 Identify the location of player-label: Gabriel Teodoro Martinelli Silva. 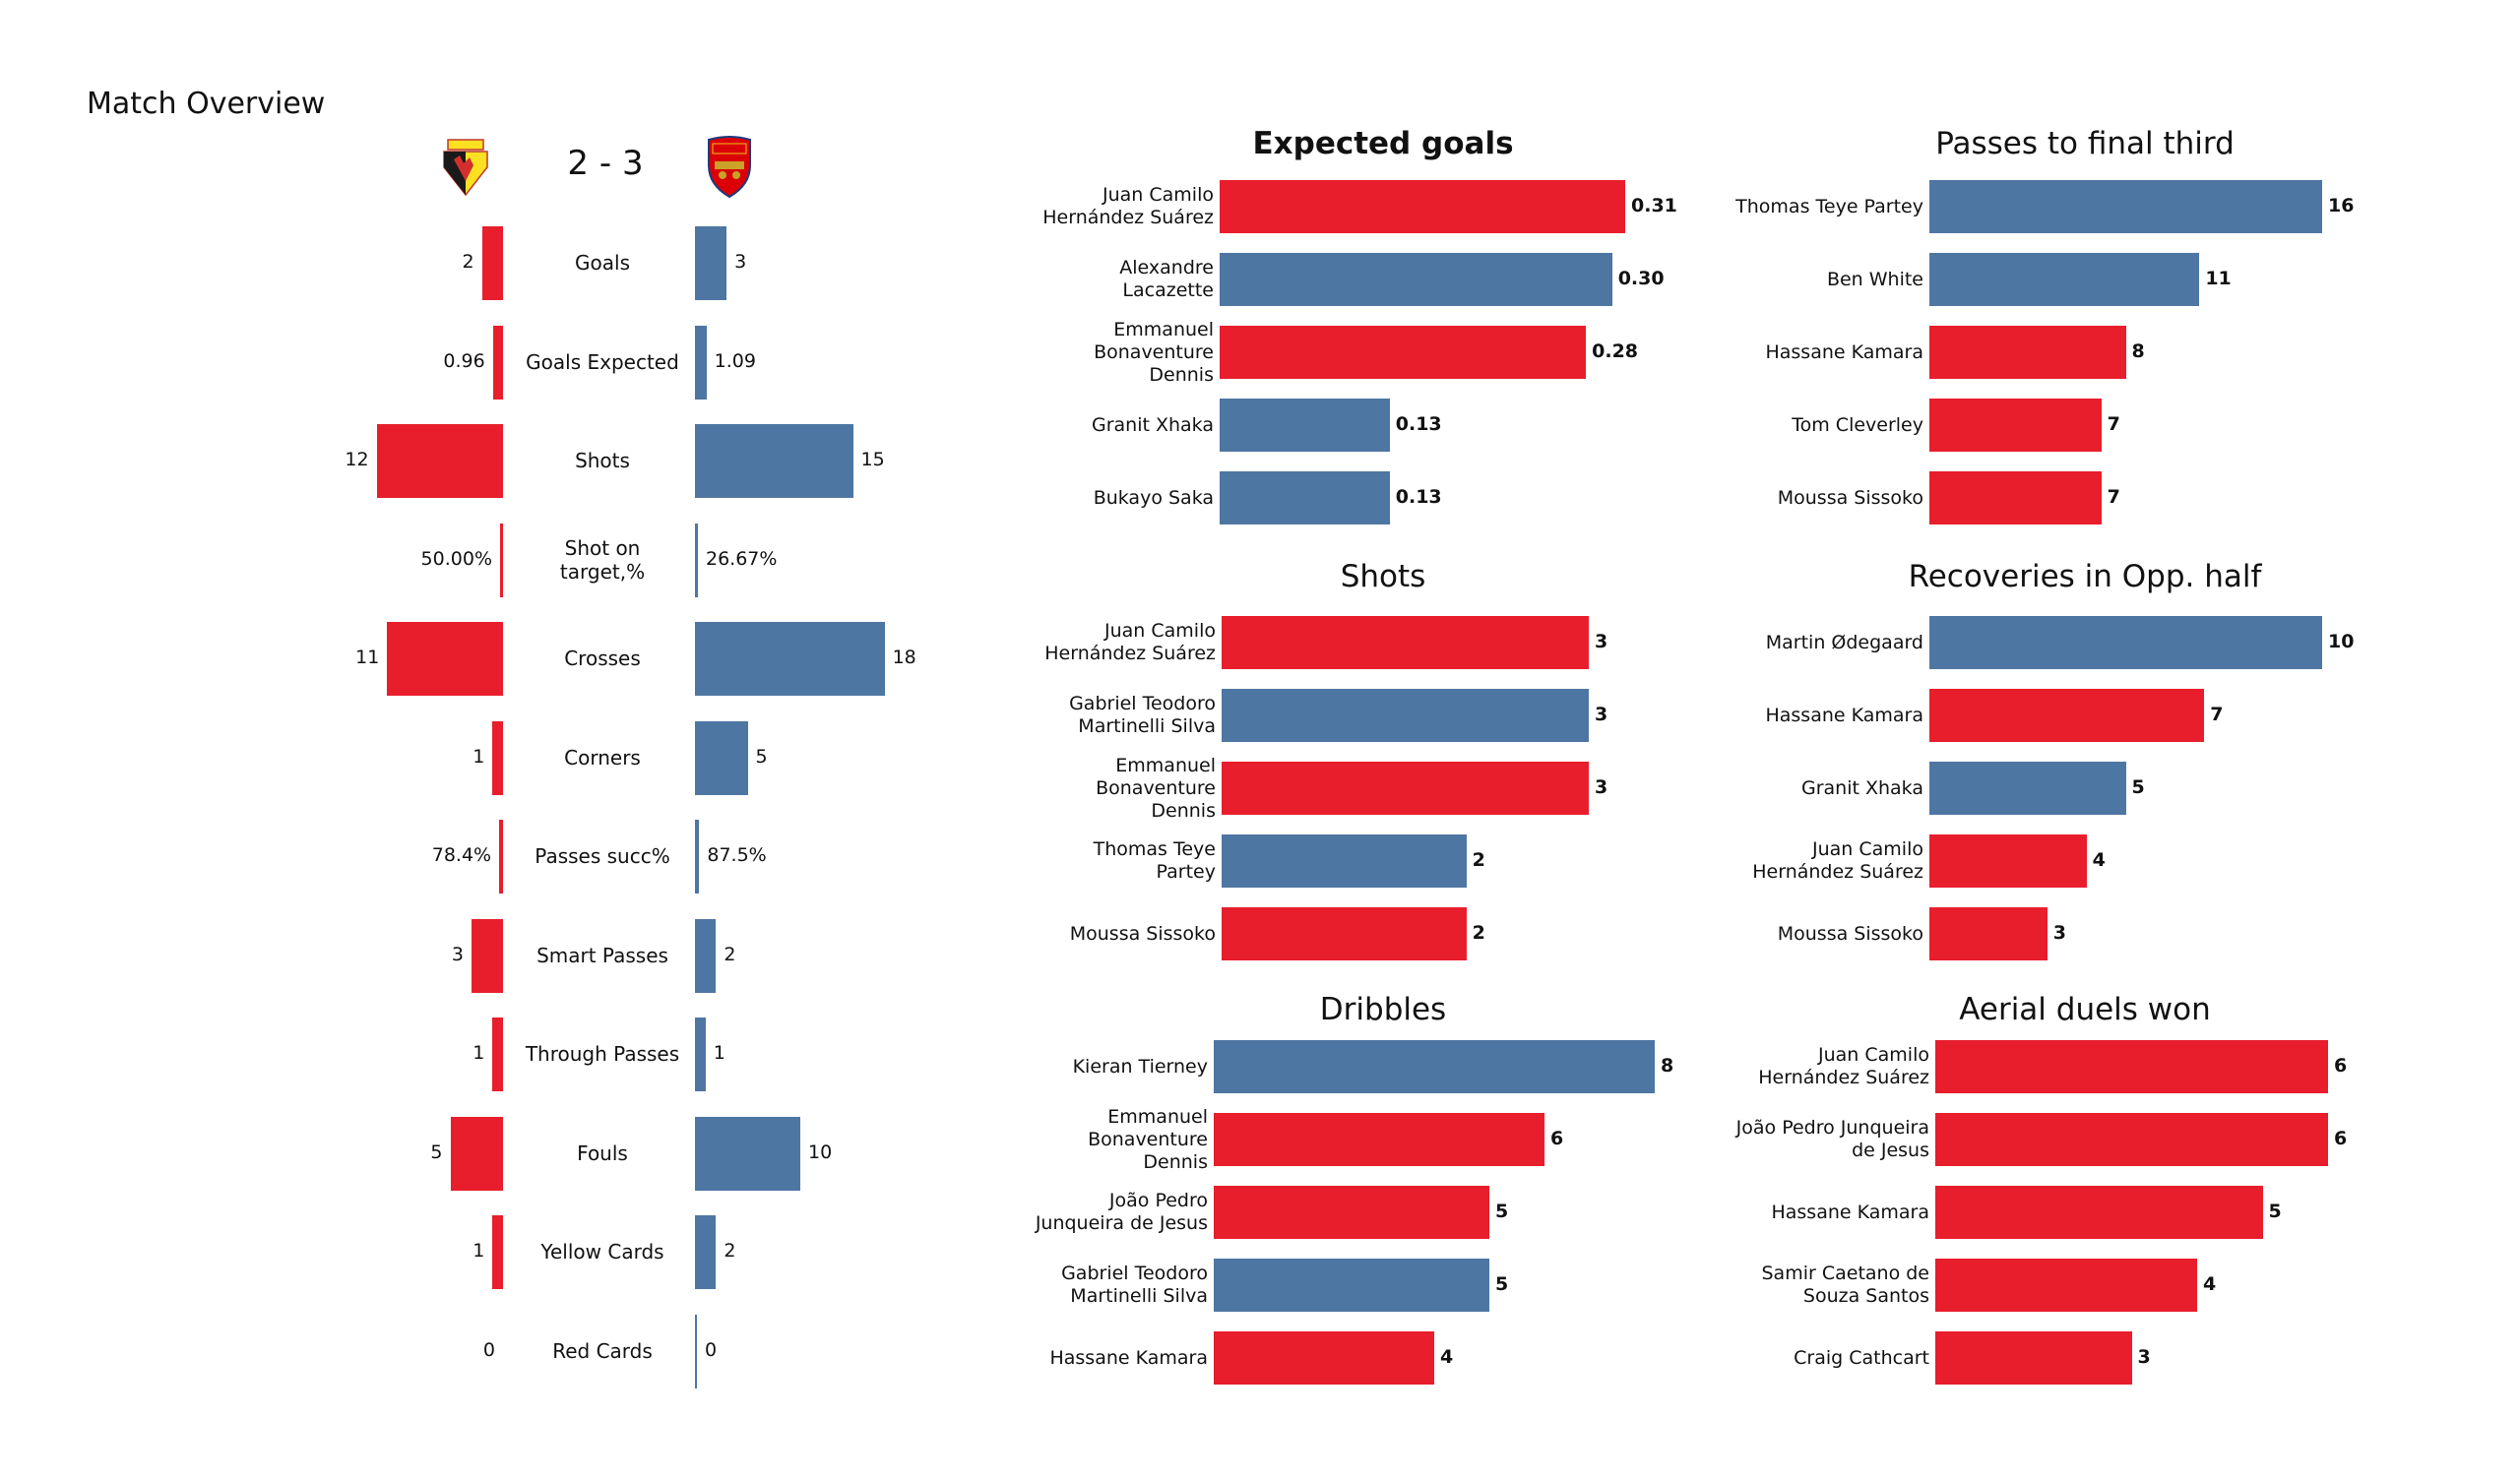
(1134, 1285).